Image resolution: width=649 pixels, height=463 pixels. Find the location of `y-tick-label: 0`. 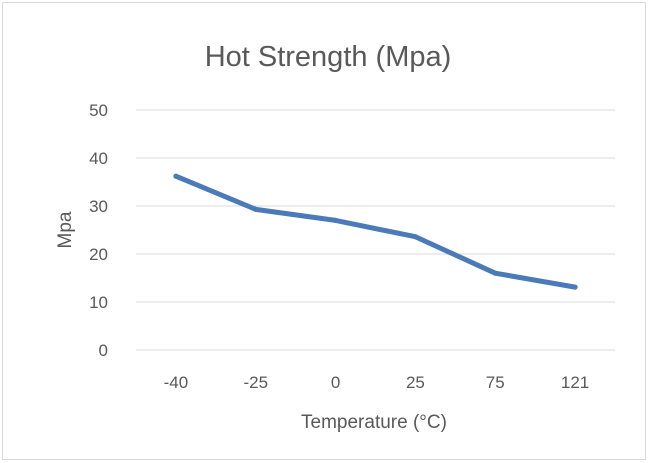

y-tick-label: 0 is located at coordinates (103, 350).